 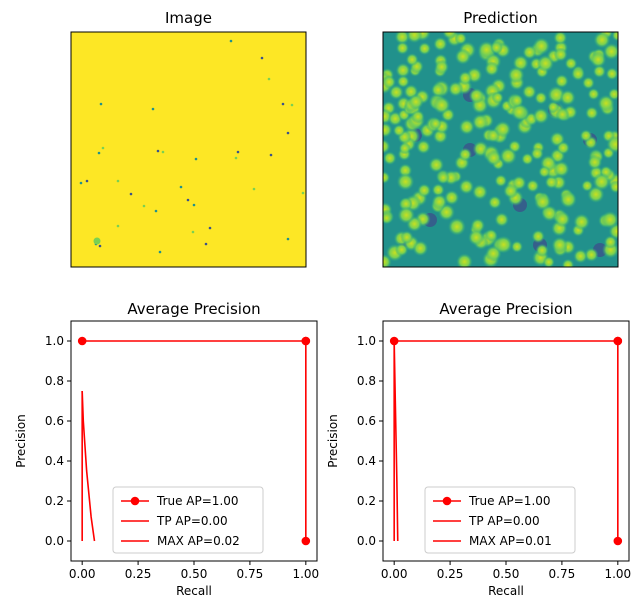 What do you see at coordinates (500, 18) in the screenshot?
I see `prediction-panel-title: Prediction` at bounding box center [500, 18].